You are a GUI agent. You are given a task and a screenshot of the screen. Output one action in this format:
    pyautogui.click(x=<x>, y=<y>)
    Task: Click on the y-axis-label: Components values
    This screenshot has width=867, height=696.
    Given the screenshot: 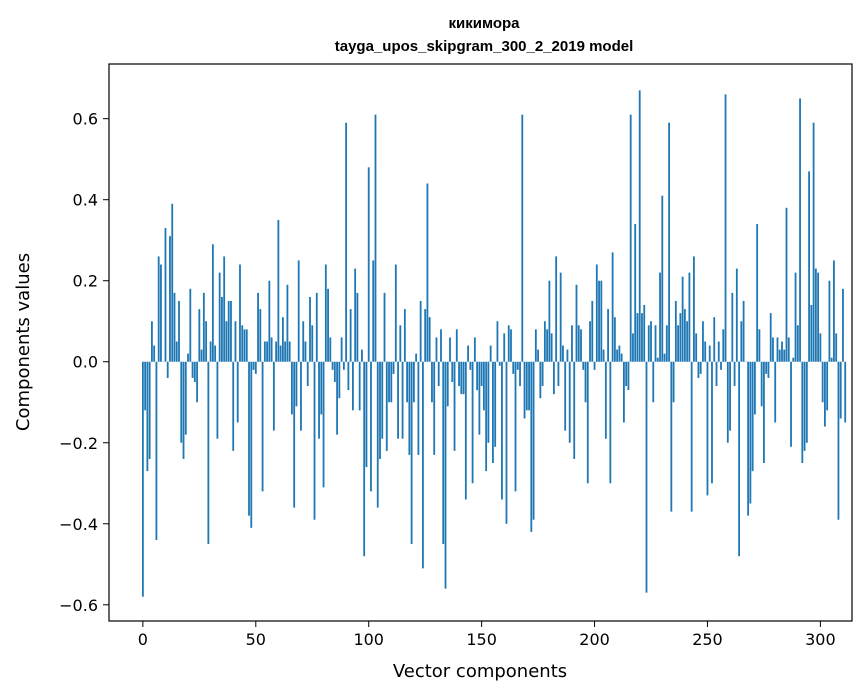 What is the action you would take?
    pyautogui.click(x=23, y=342)
    